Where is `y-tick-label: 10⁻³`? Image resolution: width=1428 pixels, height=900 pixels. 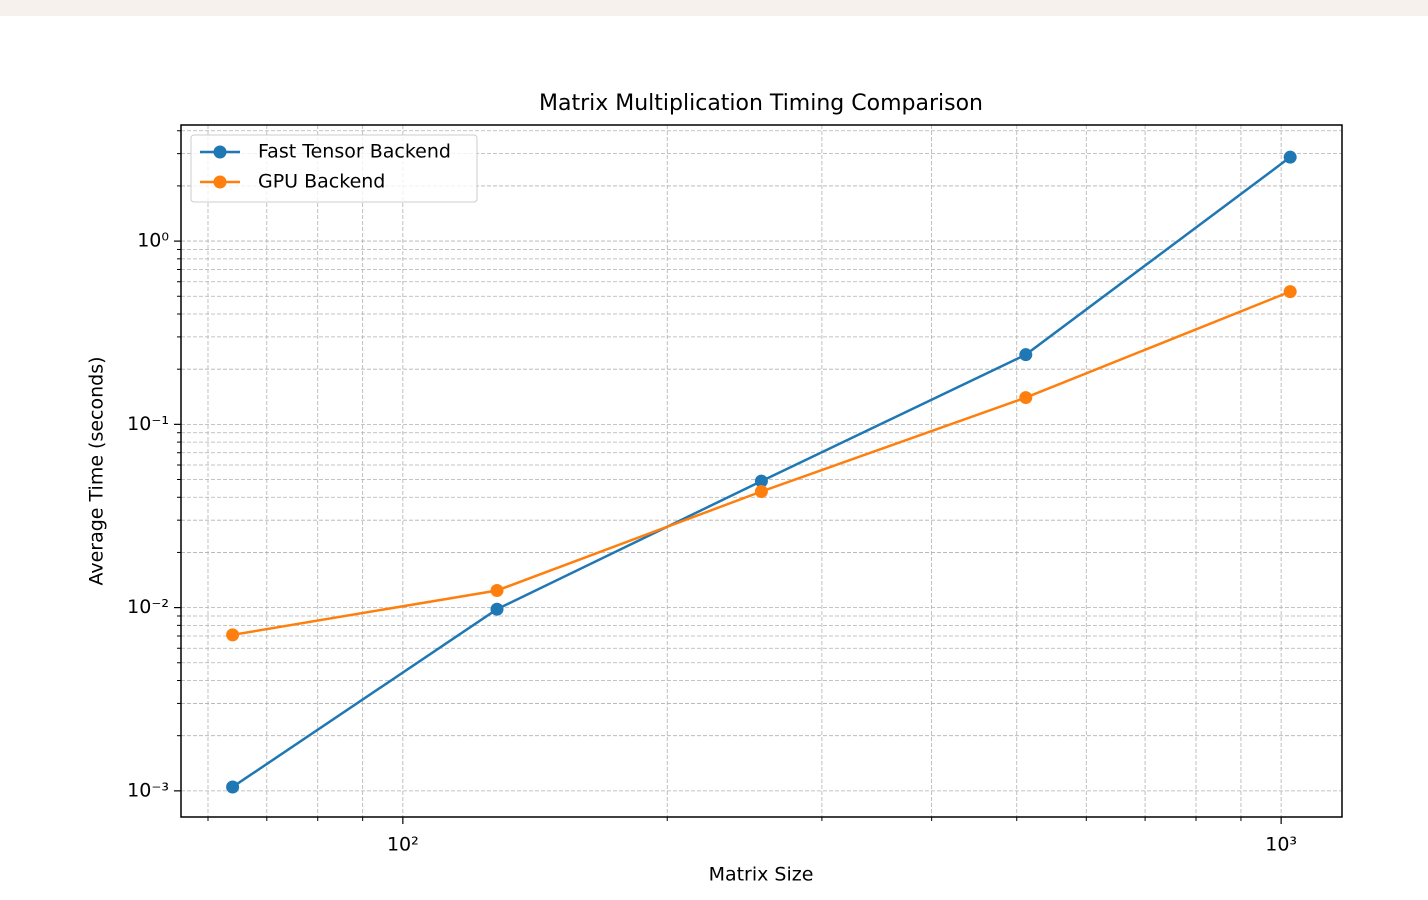
y-tick-label: 10⁻³ is located at coordinates (148, 790).